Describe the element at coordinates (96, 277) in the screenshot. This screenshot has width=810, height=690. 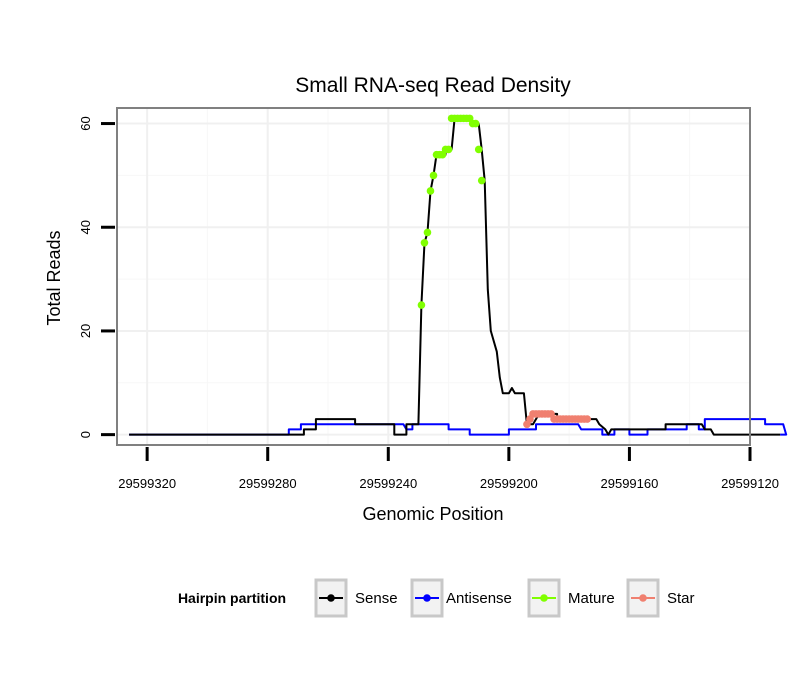
I see `y-axis: 0 20 40 60` at that location.